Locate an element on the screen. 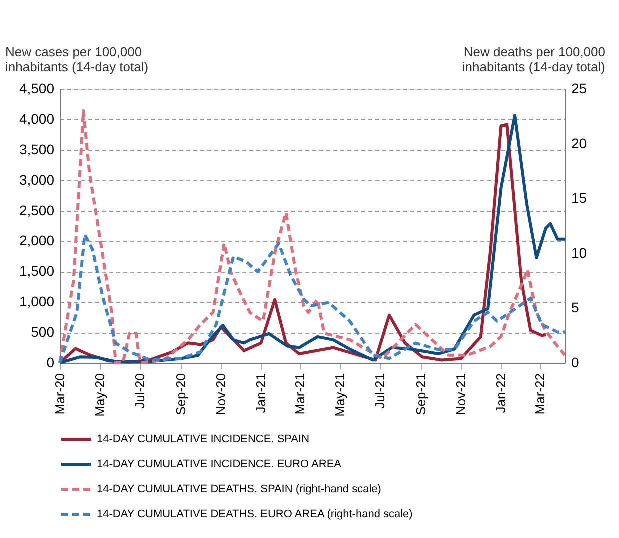  y2-tick-label: 0 is located at coordinates (576, 362).